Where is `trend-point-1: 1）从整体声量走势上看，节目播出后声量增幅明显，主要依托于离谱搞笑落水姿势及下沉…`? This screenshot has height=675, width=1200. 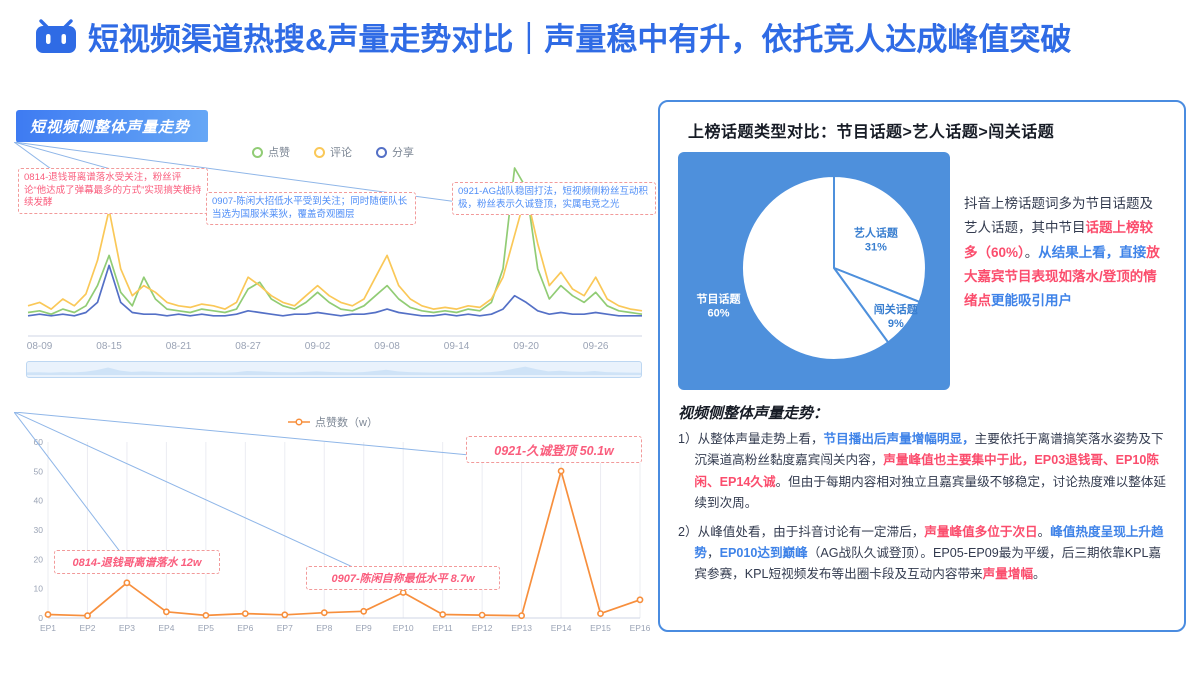 trend-point-1: 1）从整体声量走势上看，节目播出后声量增幅明显，主要依托于离谱搞笑落水姿势及下沉… is located at coordinates (922, 471).